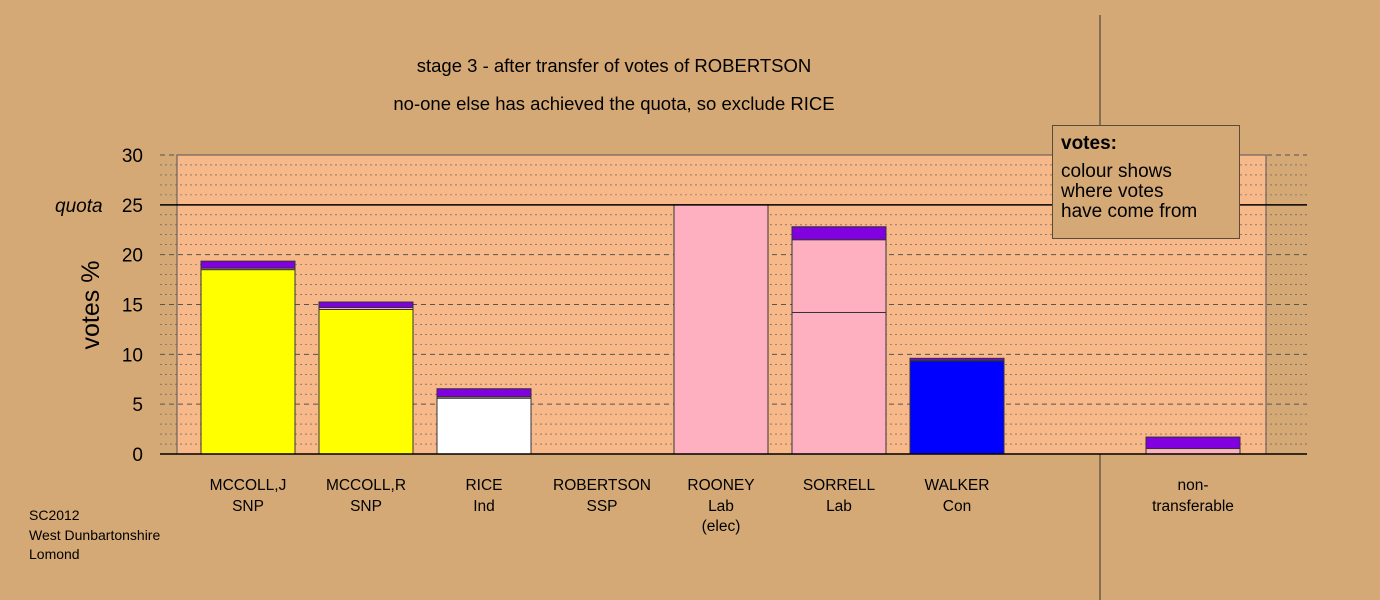 The width and height of the screenshot is (1380, 600). I want to click on legend-heading: votes:, so click(1089, 143).